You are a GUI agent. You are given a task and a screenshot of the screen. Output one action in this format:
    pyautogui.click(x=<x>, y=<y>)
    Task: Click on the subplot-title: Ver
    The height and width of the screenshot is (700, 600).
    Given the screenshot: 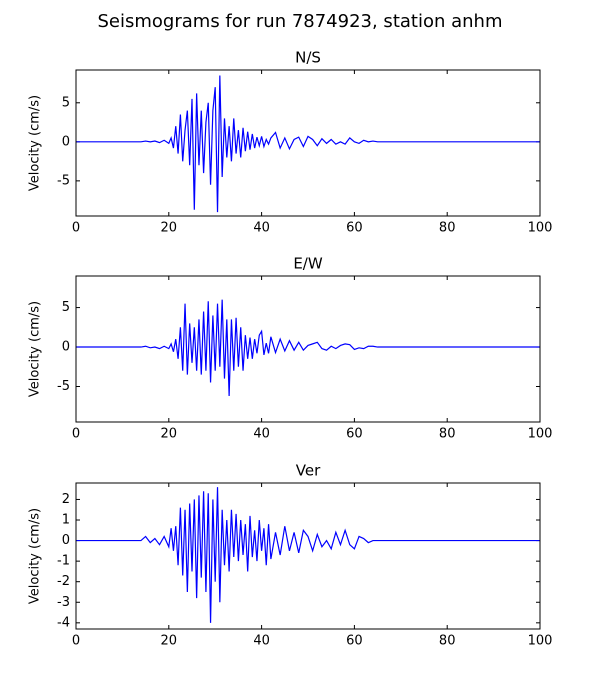 What is the action you would take?
    pyautogui.click(x=308, y=471)
    